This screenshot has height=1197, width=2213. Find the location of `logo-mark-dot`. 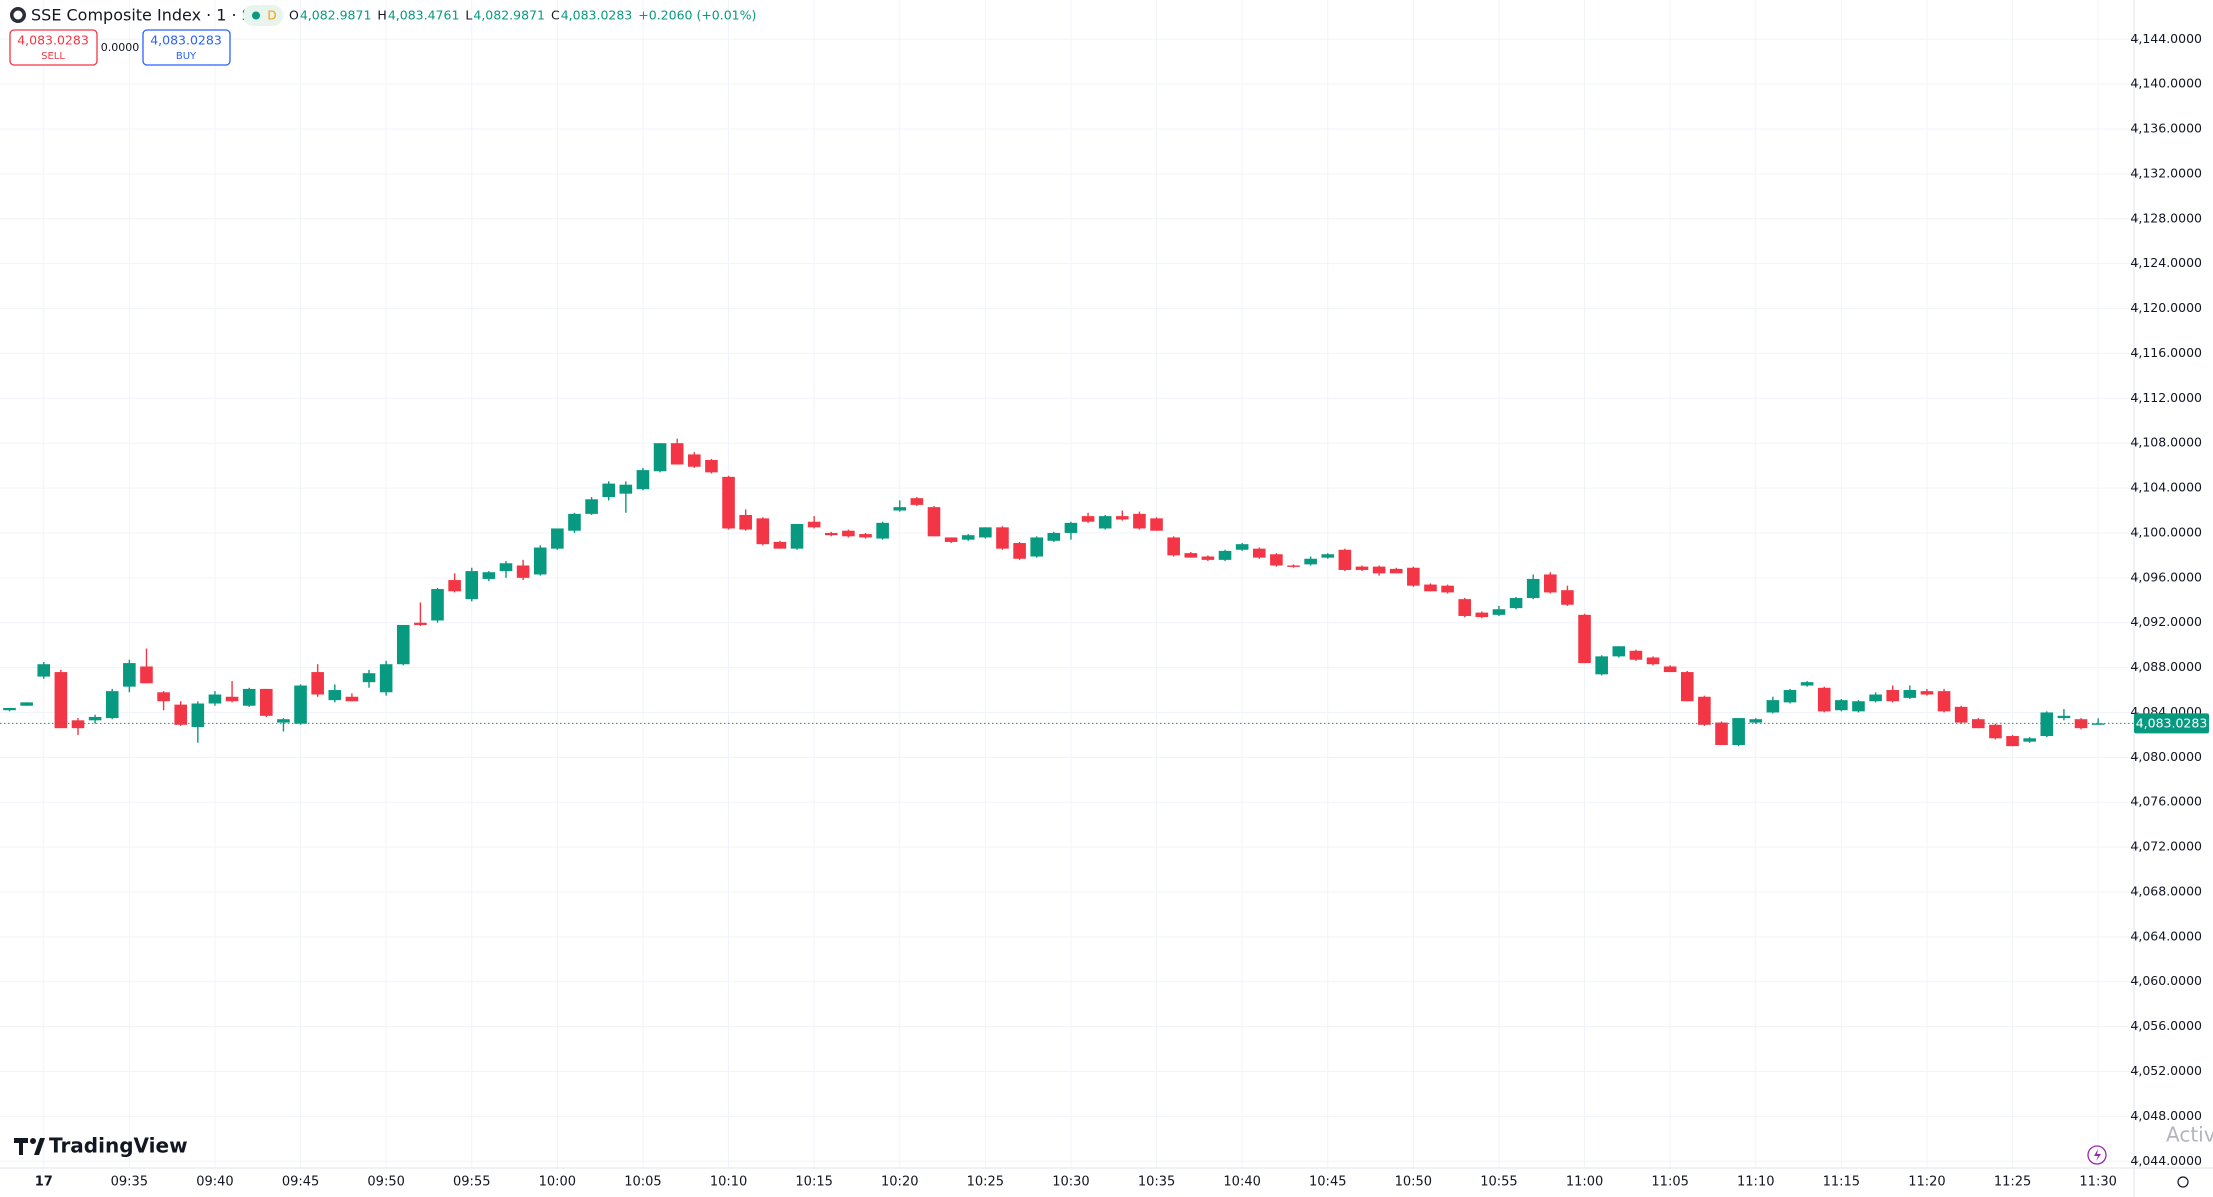

logo-mark-dot is located at coordinates (33, 1141).